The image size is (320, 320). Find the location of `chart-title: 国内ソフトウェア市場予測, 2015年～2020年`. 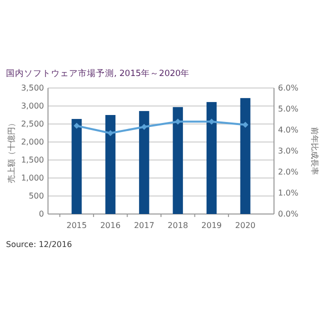

chart-title: 国内ソフトウェア市場予測, 2015年～2020年 is located at coordinates (98, 73).